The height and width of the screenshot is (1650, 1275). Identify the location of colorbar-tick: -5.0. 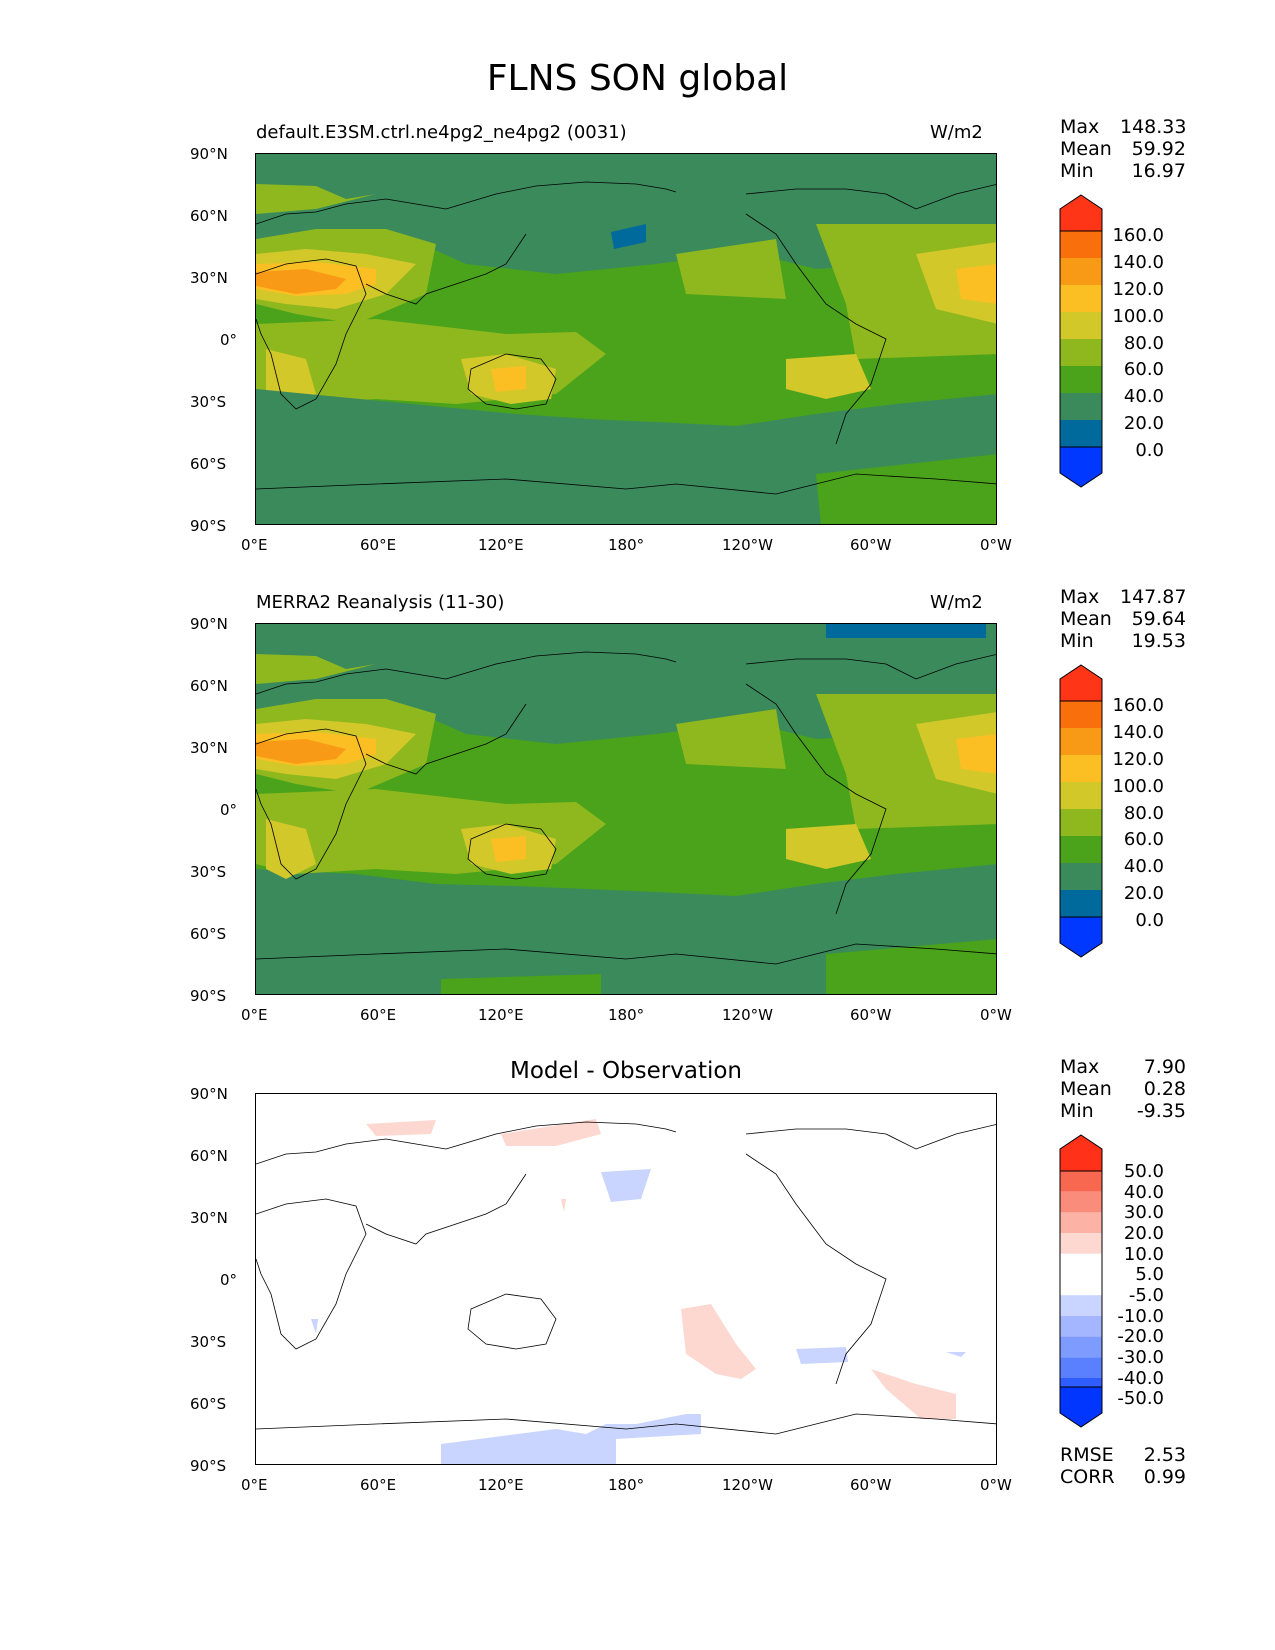
(1146, 1295).